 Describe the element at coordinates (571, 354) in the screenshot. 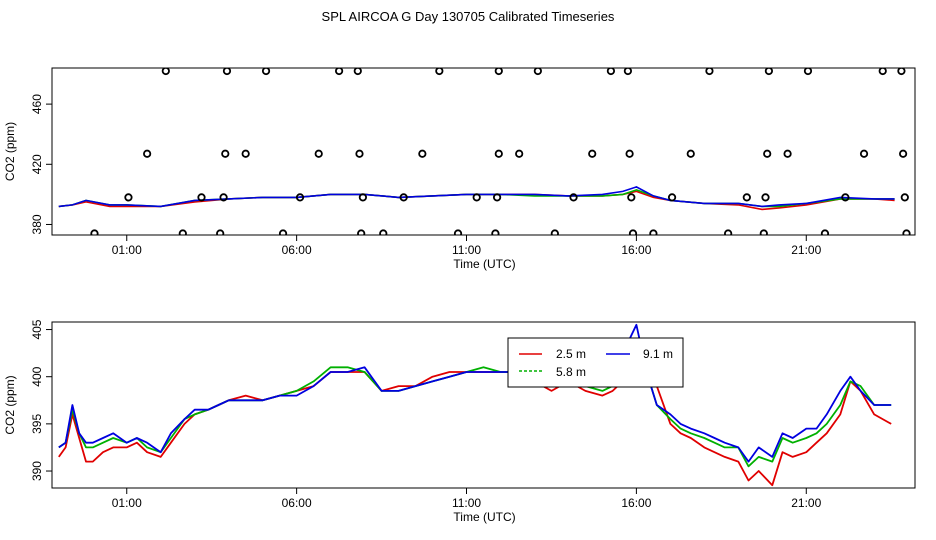

I see `legend-label: 2.5 m` at that location.